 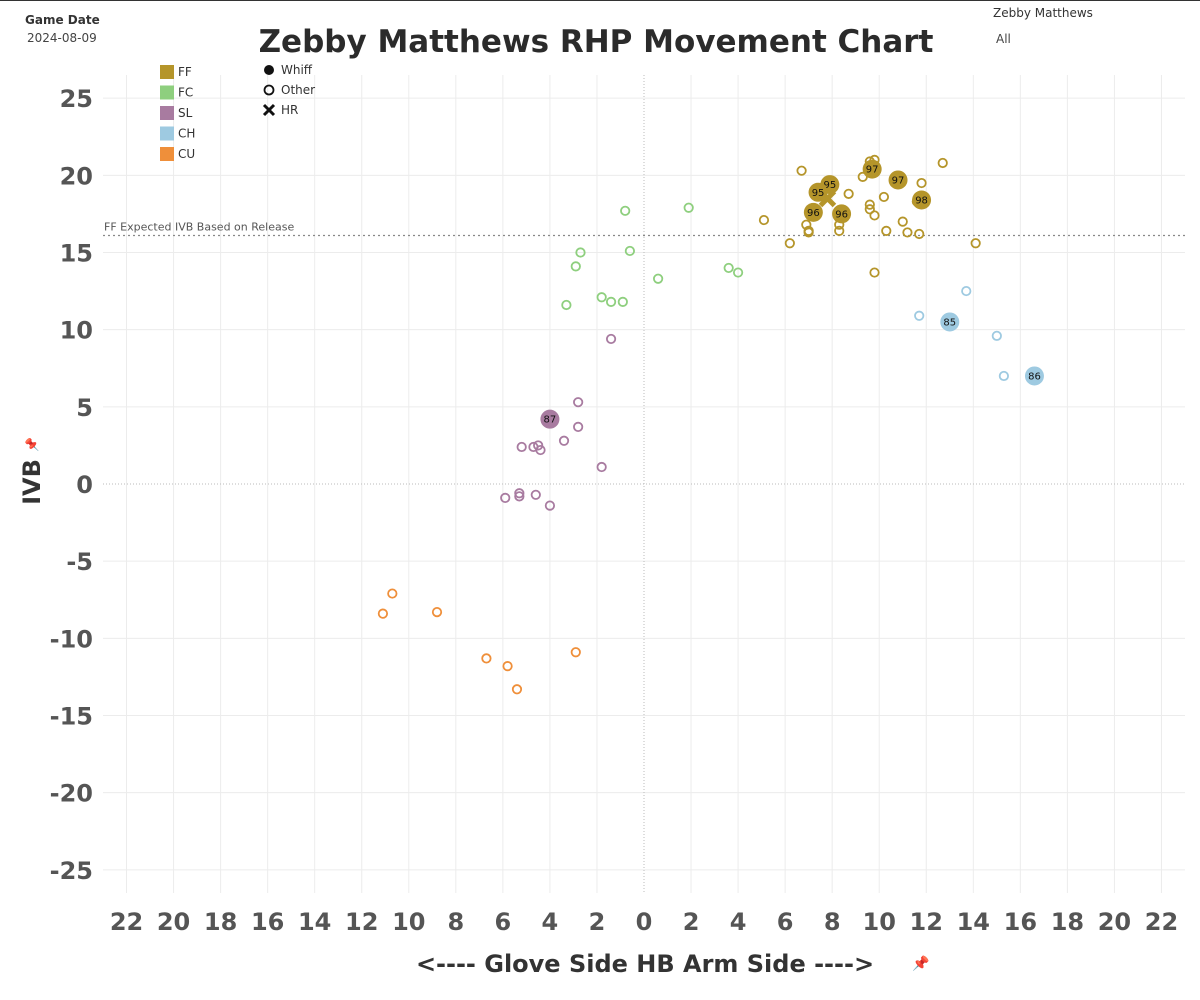 I want to click on pitcher-filter-label: Zebby Matthews, so click(x=1043, y=13).